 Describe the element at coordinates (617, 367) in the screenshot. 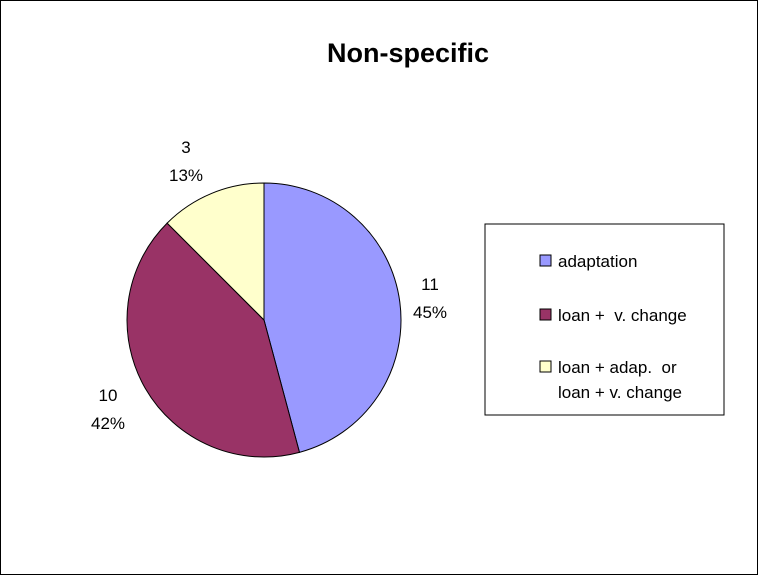

I see `legend-entry-loan-adap-or-line1: loan + adap. or` at that location.